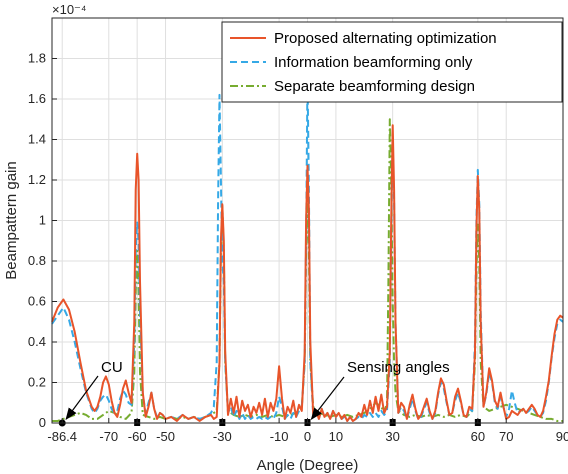 The height and width of the screenshot is (474, 568). Describe the element at coordinates (62, 436) in the screenshot. I see `x-tick-label: -86.4` at that location.